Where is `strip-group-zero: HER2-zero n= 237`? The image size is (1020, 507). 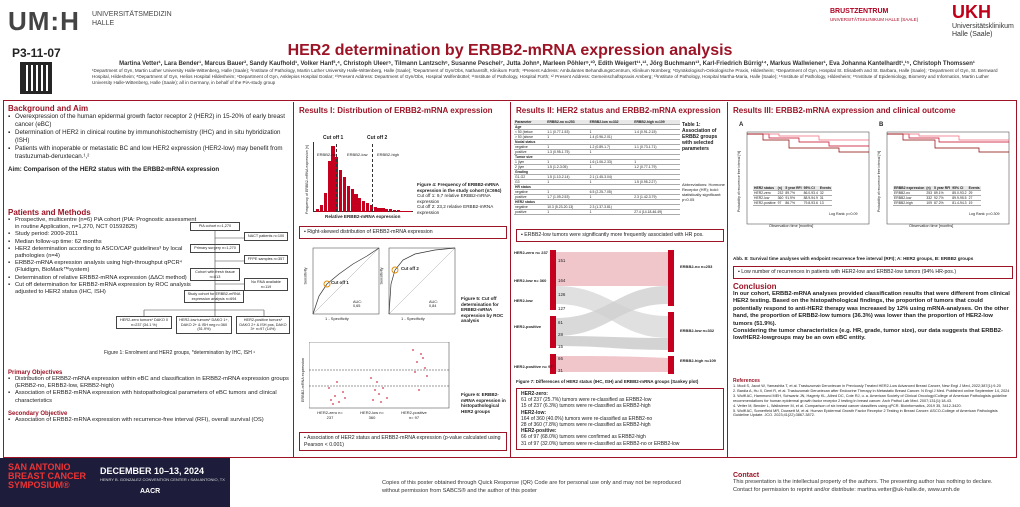
strip-group-zero: HER2-zero n= 237 is located at coordinates (330, 415).